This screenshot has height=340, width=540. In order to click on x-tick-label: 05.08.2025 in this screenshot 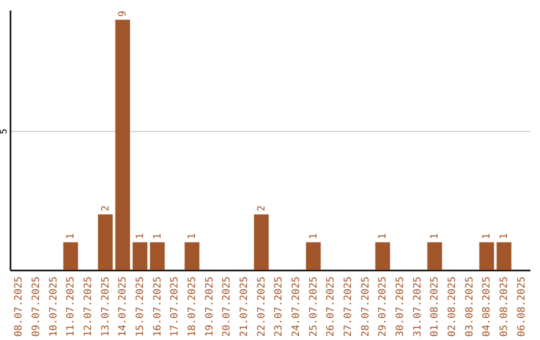, I will do `click(504, 306)`.